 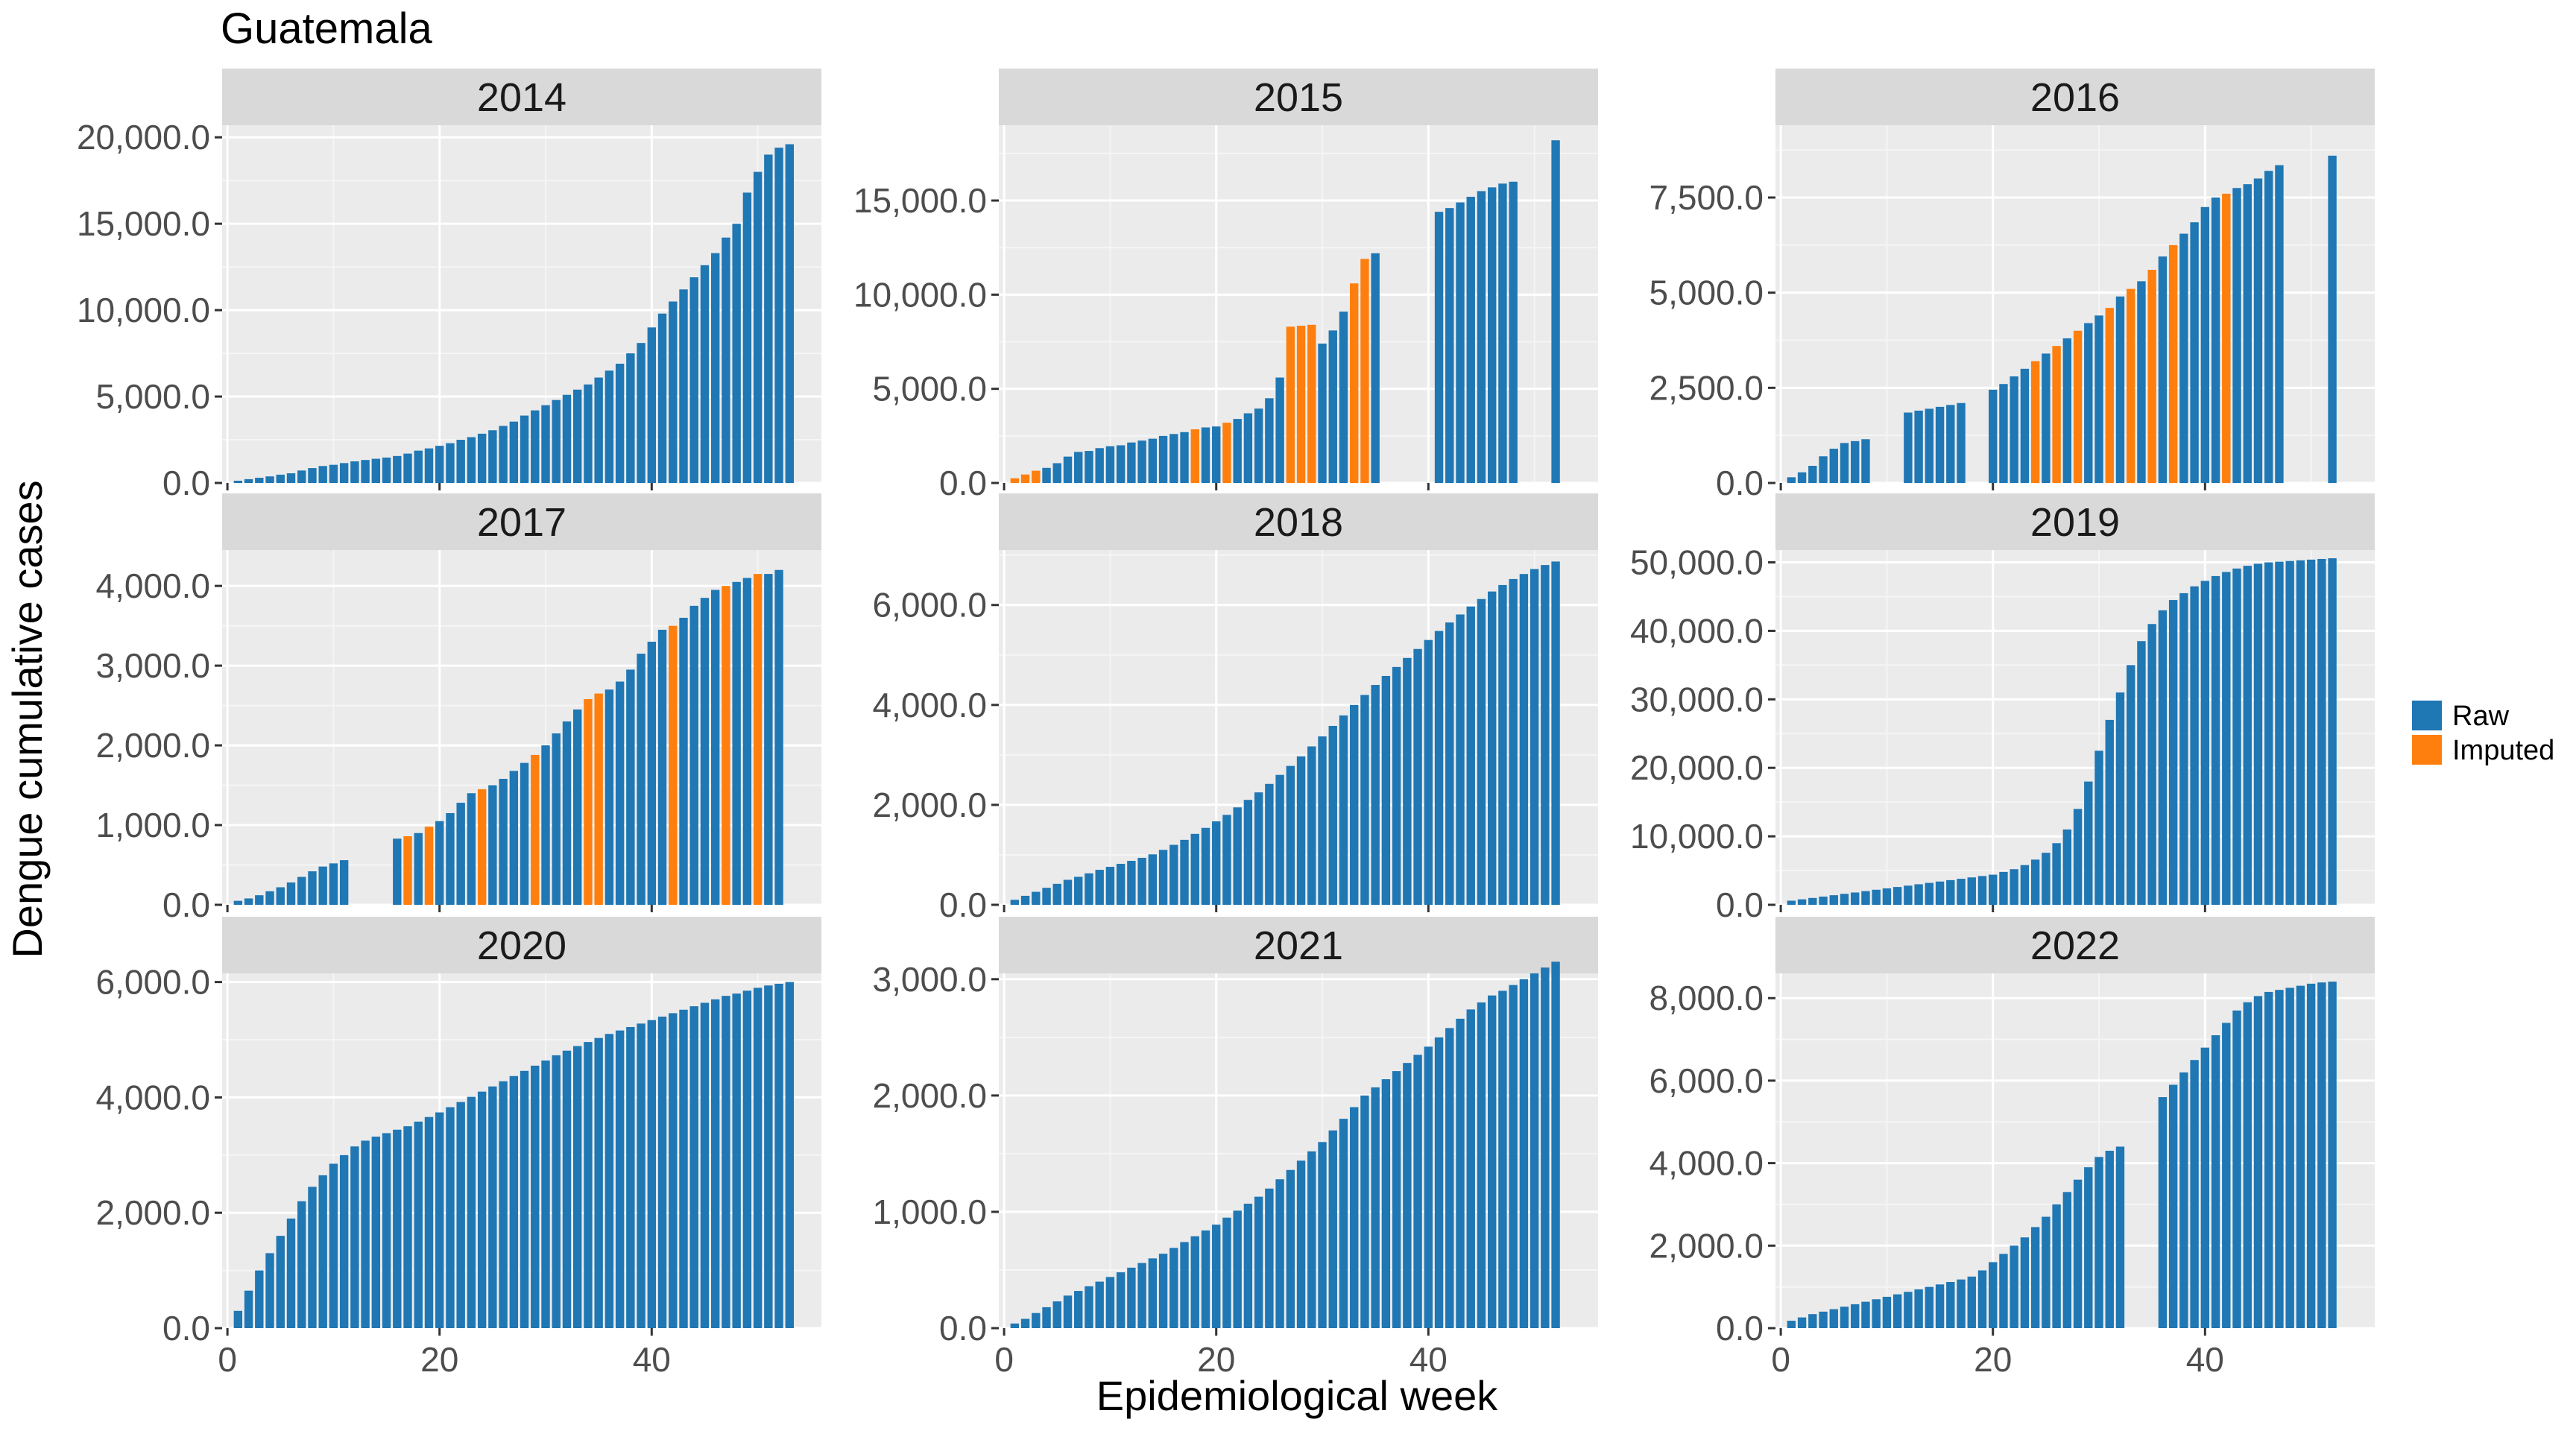 I want to click on facet-strip-label: 2015, so click(x=1298, y=98).